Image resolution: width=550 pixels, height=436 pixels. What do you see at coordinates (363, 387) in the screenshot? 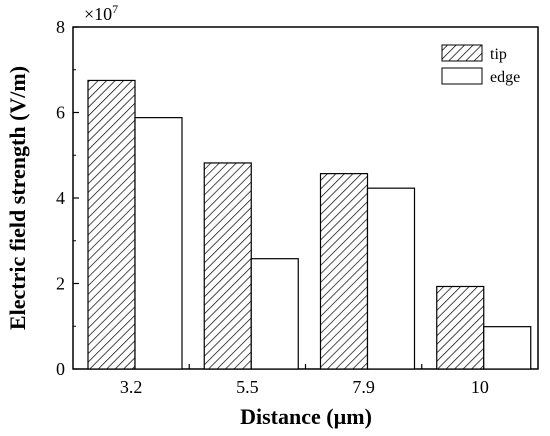
I see `x-tick-label: 7.9` at bounding box center [363, 387].